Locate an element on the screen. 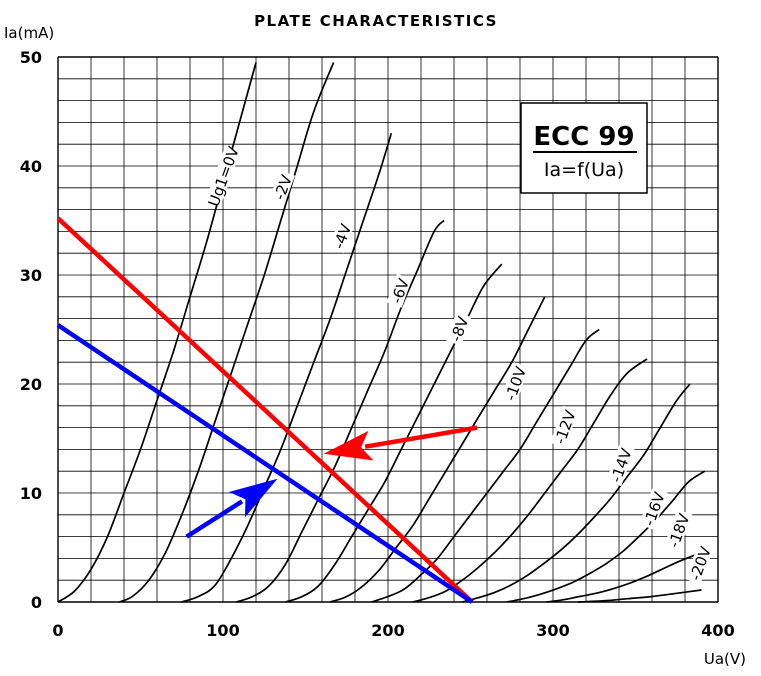 The width and height of the screenshot is (761, 676). curve-label-text: -12V is located at coordinates (565, 427).